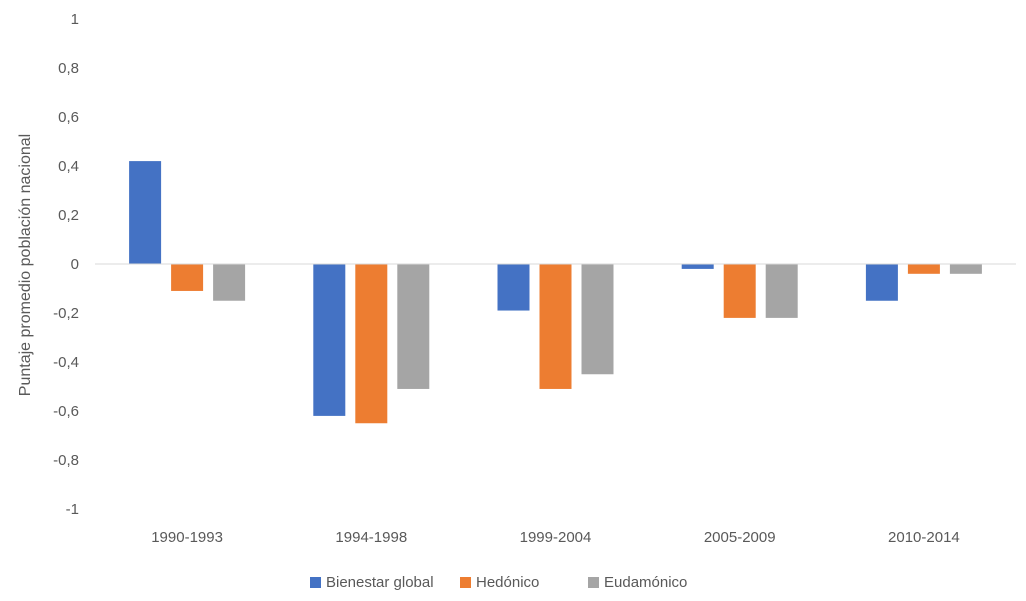  Describe the element at coordinates (555, 326) in the screenshot. I see `bar-hed-nico-1999-2004` at that location.